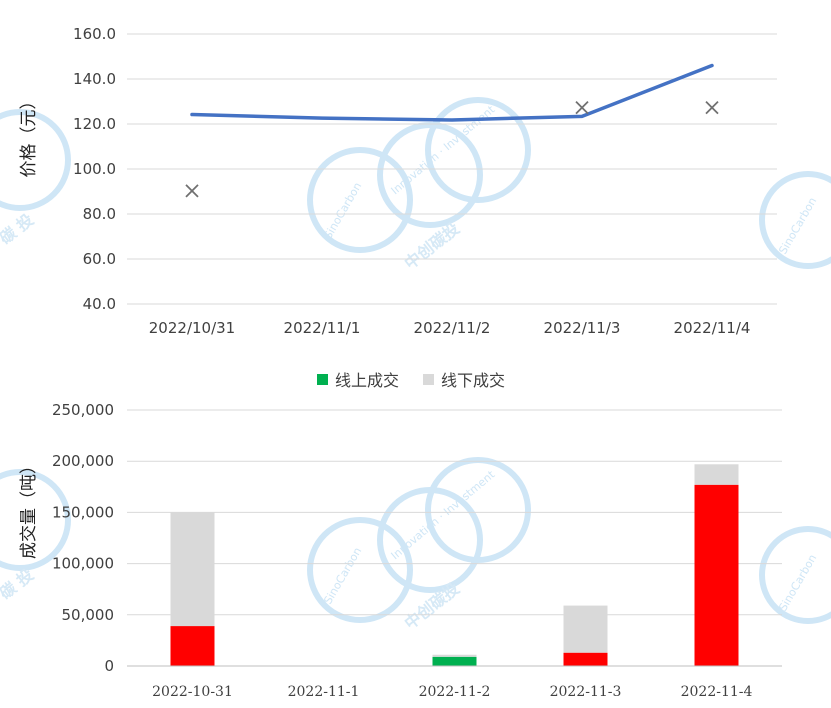  What do you see at coordinates (324, 692) in the screenshot?
I see `volume-x-tick: 2022-11-1` at bounding box center [324, 692].